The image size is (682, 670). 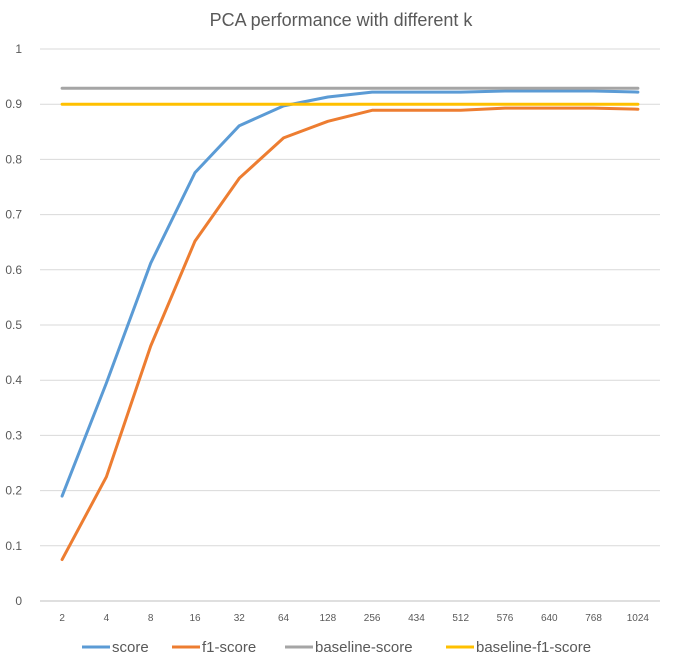 I want to click on x-tick-label: 576, so click(x=505, y=618).